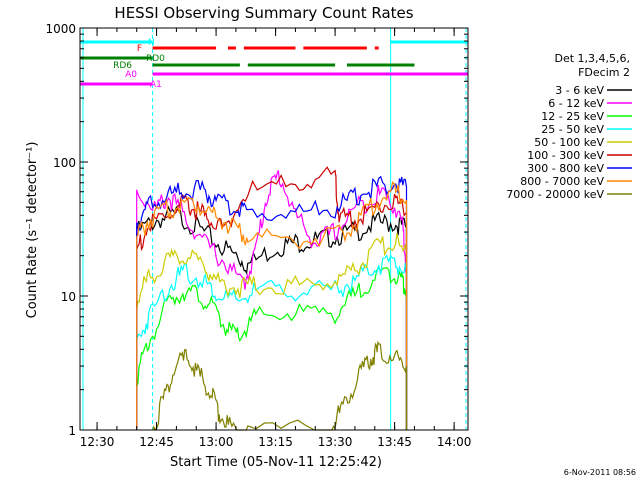  What do you see at coordinates (131, 75) in the screenshot?
I see `state-bar-label-a0: A0` at bounding box center [131, 75].